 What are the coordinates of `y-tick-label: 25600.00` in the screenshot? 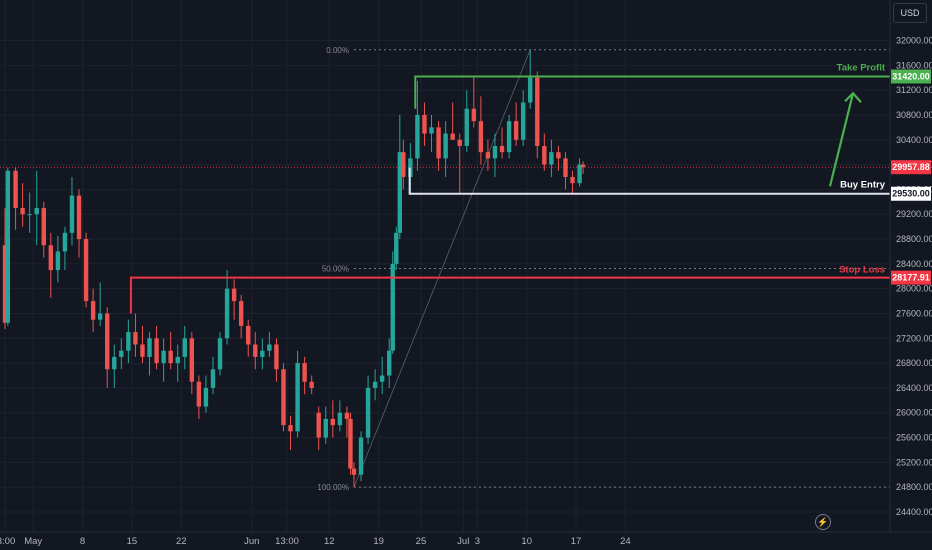 It's located at (914, 438).